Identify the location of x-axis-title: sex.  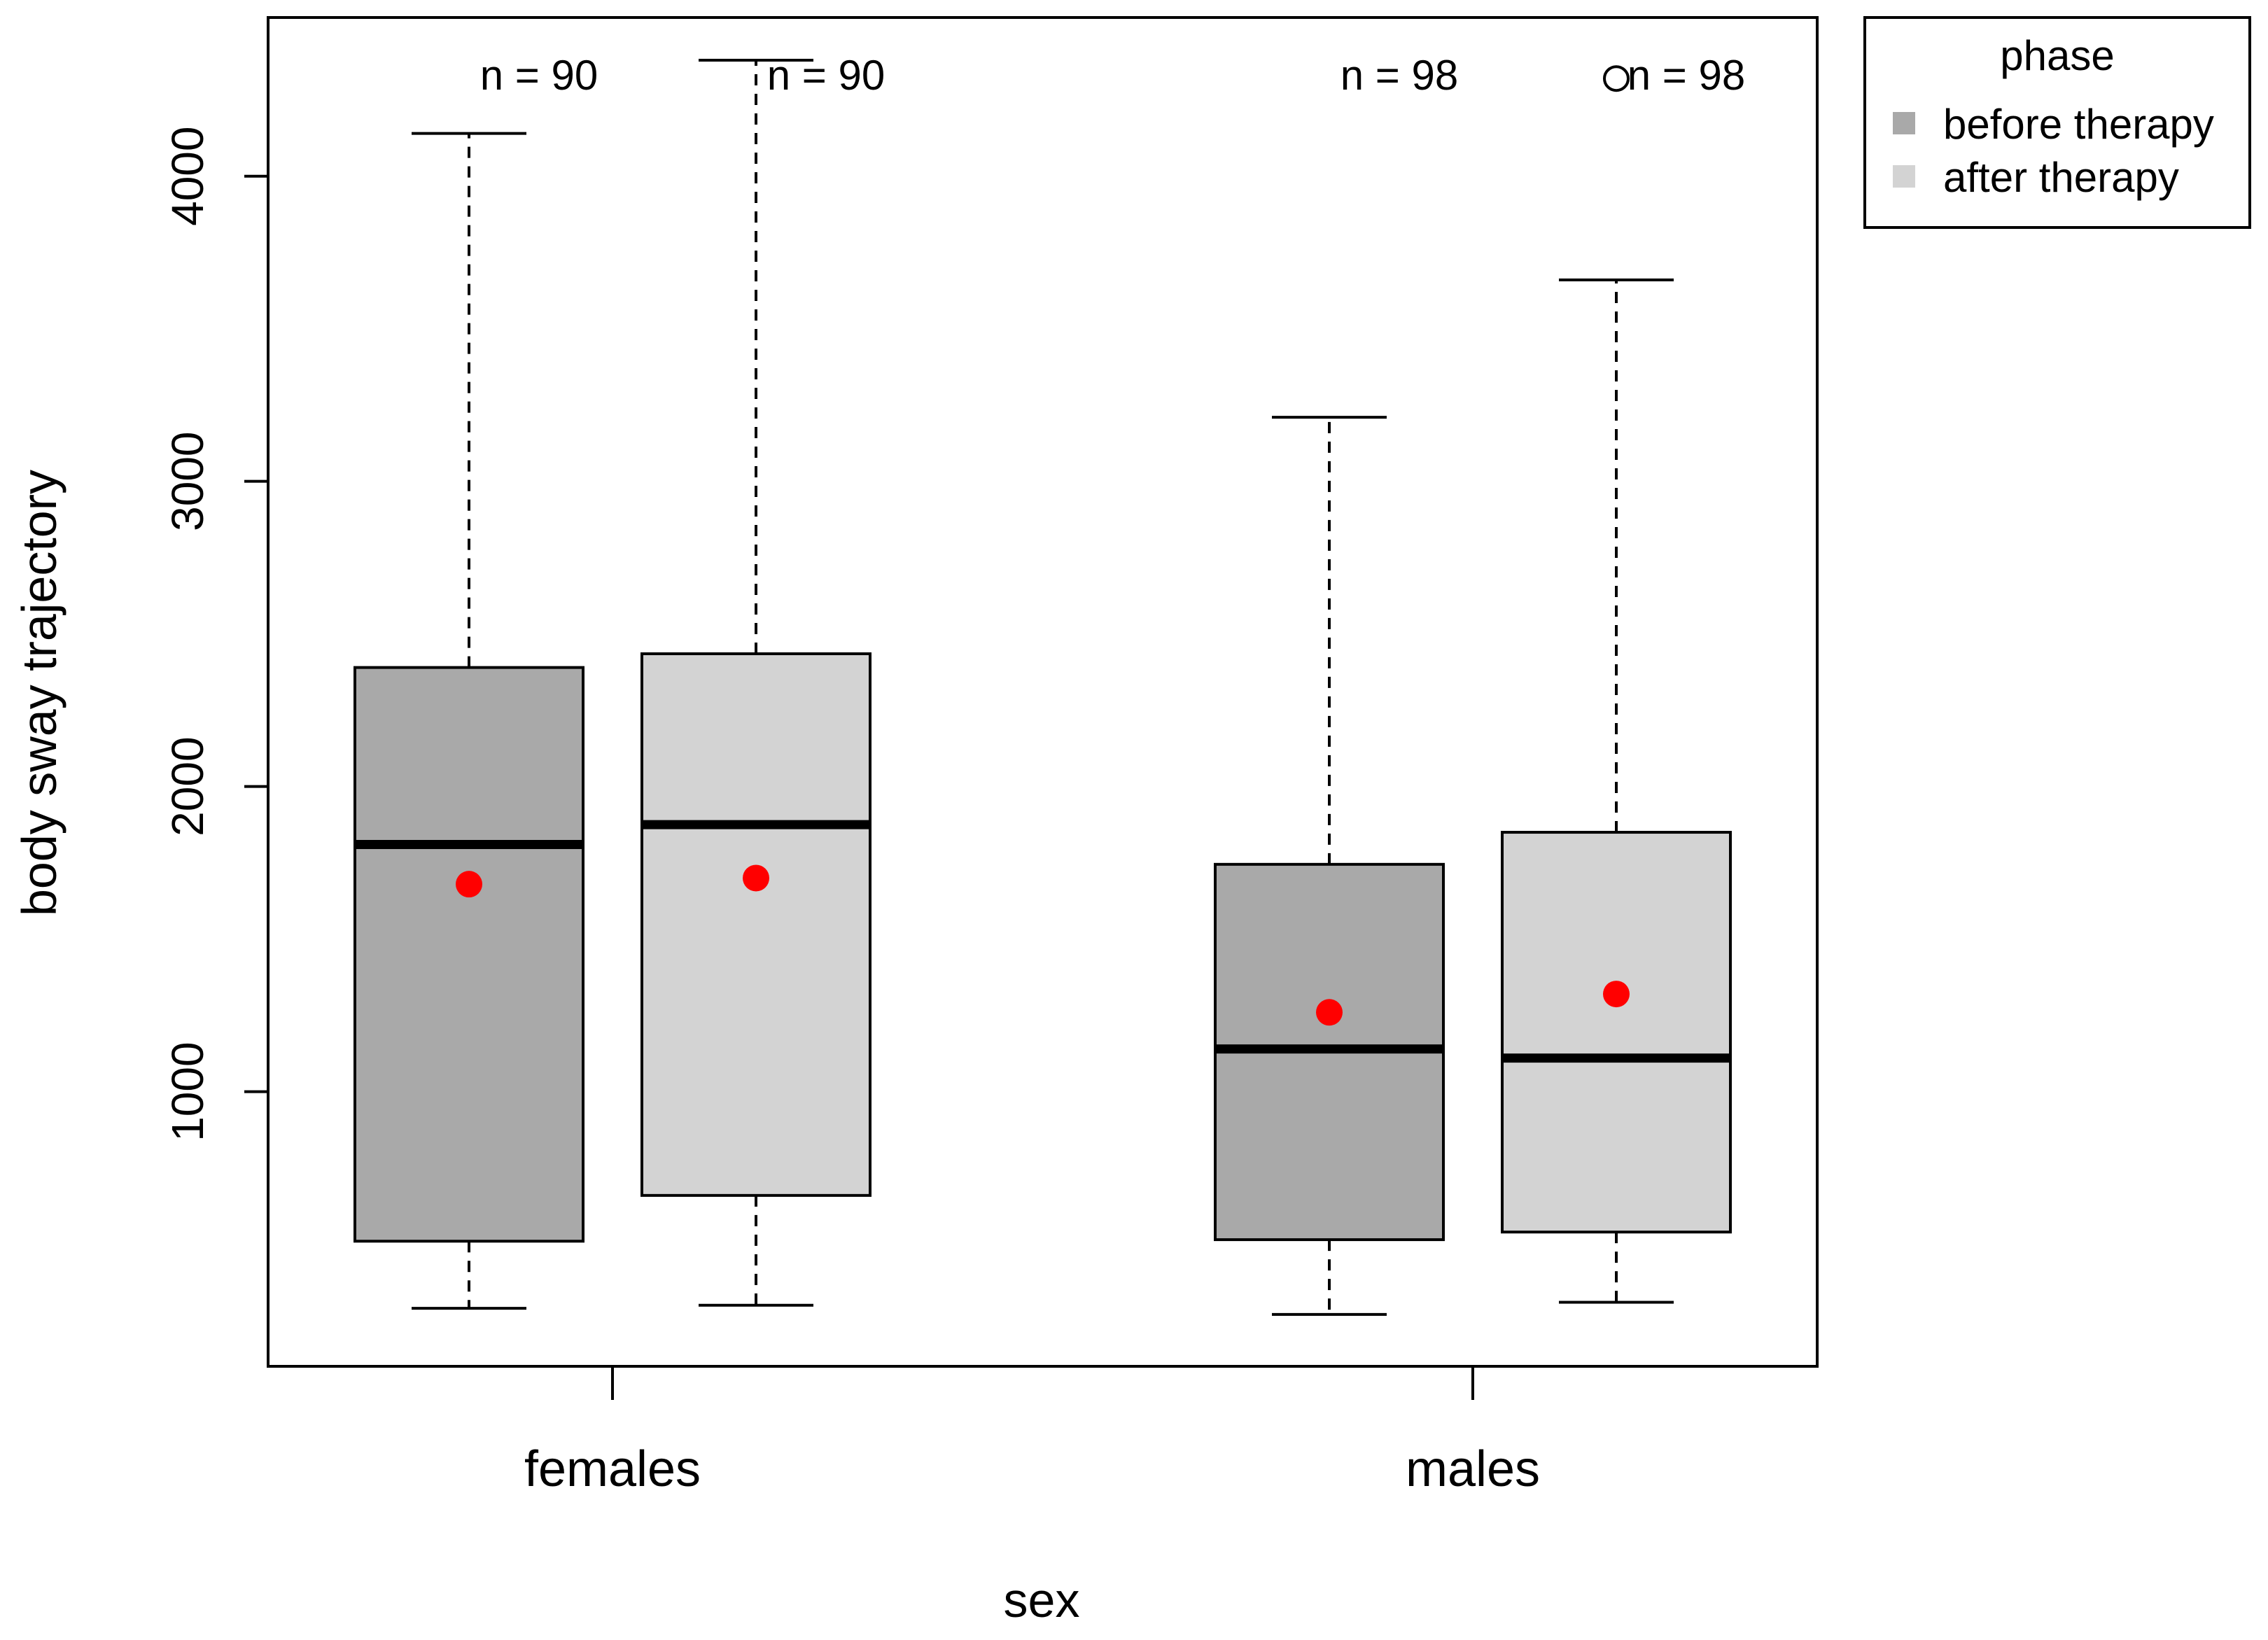
(1042, 1600).